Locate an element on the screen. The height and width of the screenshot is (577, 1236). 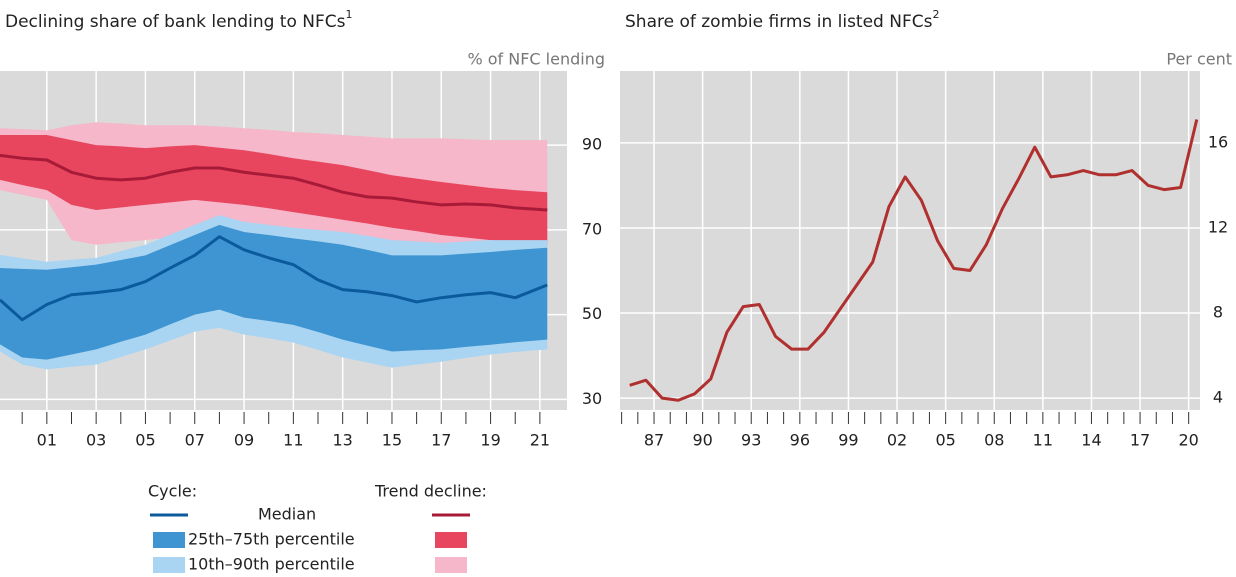
x-tick-label: 07 is located at coordinates (195, 440).